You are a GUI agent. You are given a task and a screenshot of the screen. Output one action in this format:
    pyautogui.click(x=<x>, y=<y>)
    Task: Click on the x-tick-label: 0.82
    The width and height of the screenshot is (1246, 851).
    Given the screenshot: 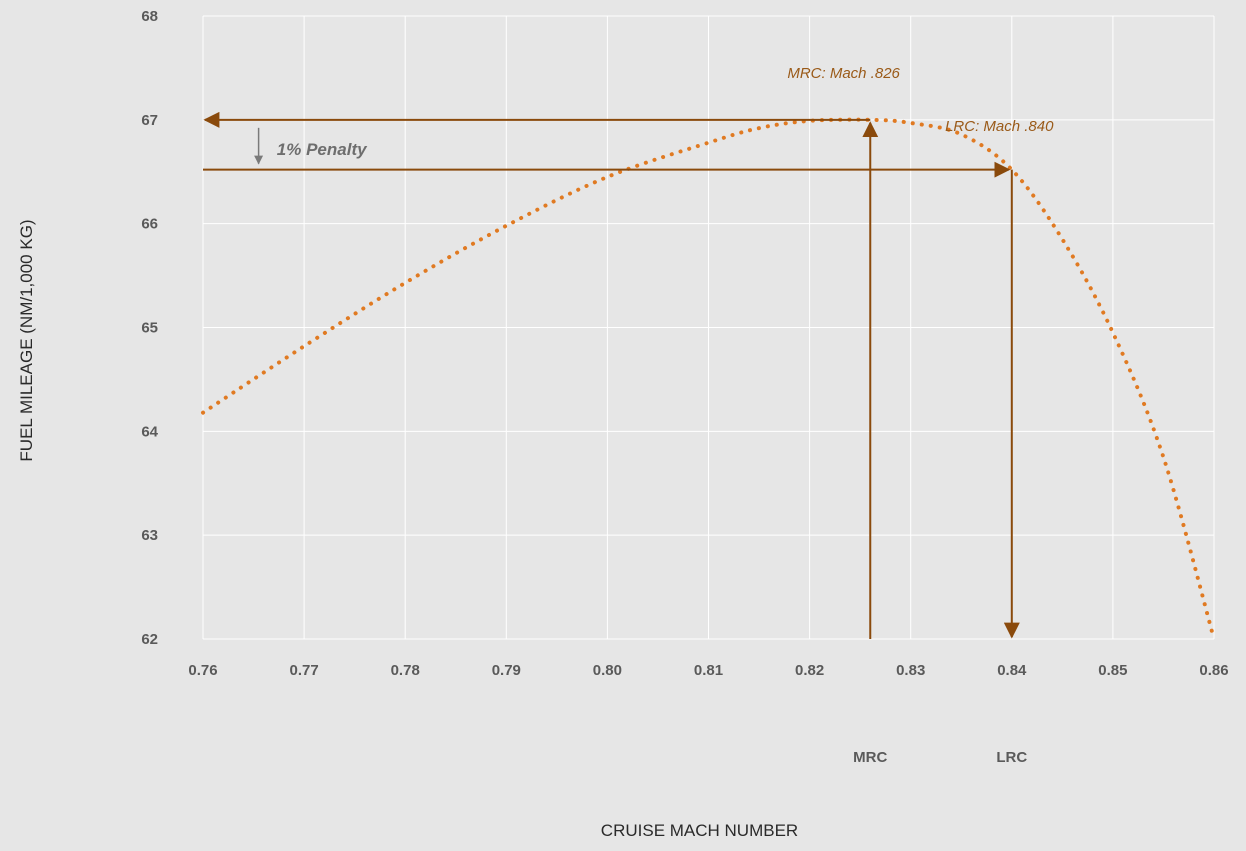 What is the action you would take?
    pyautogui.click(x=809, y=670)
    